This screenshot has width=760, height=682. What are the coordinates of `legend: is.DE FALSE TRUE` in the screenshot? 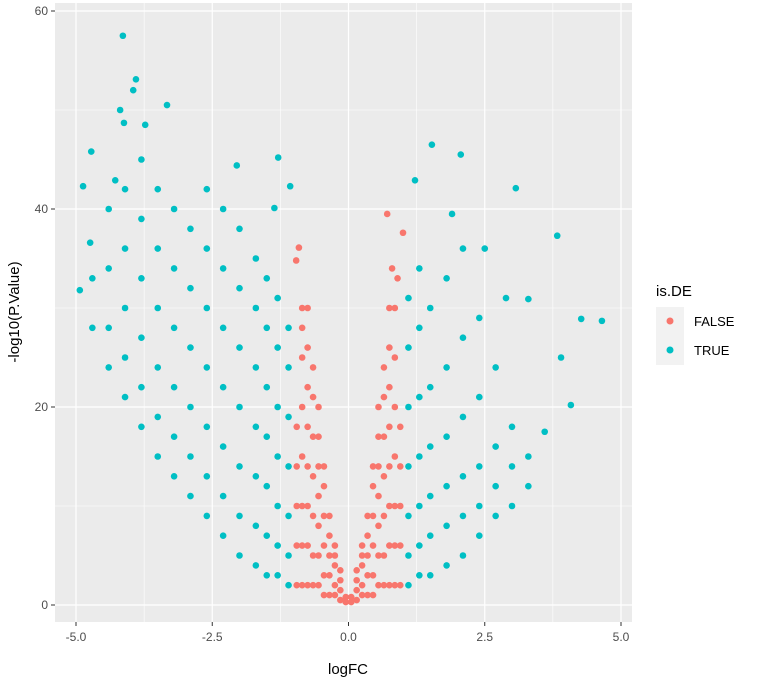 It's located at (695, 324).